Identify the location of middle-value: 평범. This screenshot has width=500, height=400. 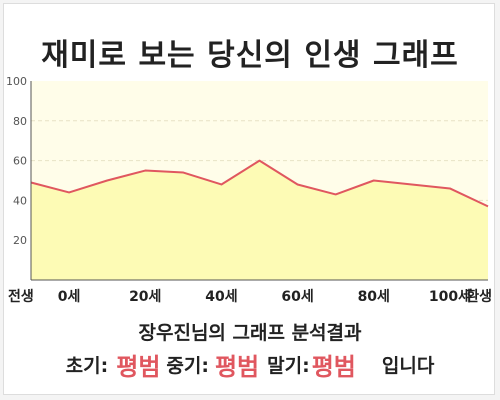
(237, 366).